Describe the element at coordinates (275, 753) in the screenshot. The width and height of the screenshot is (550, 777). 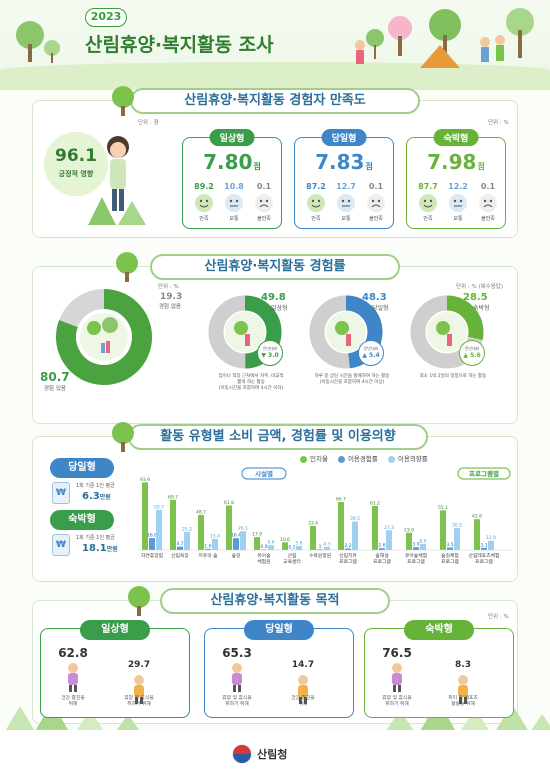
I see `footer` at that location.